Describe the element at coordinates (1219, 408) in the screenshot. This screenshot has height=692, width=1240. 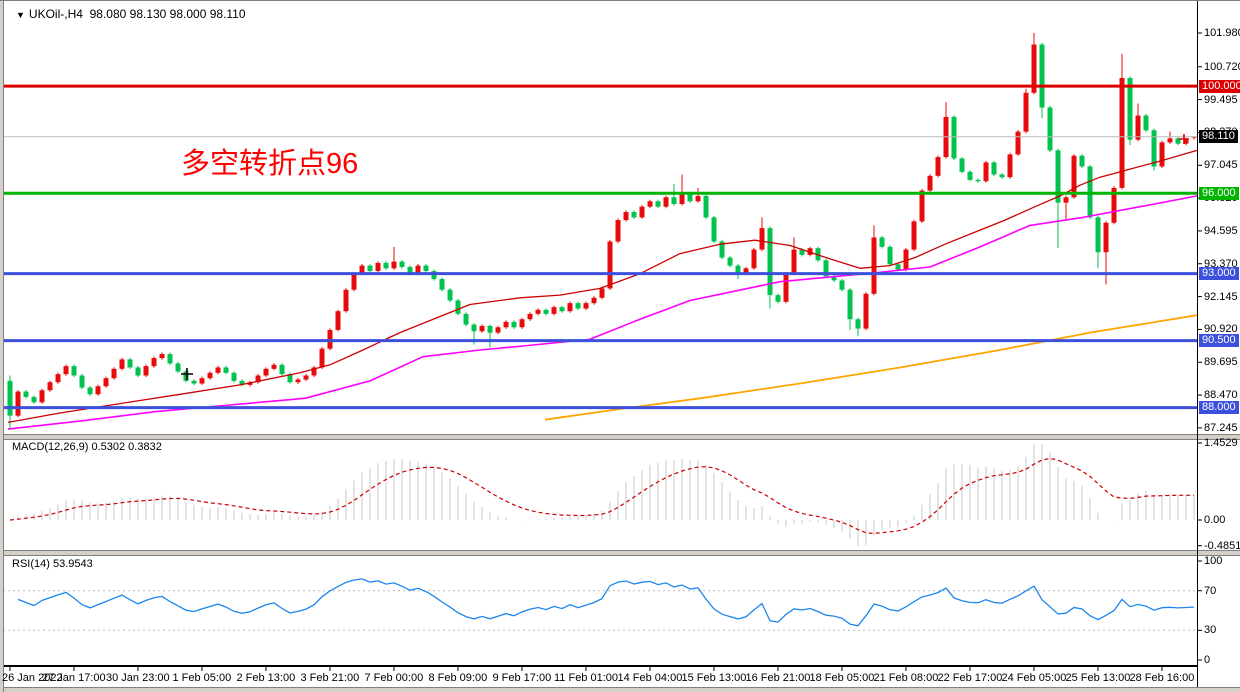
I see `price-level-badge: 88.000` at that location.